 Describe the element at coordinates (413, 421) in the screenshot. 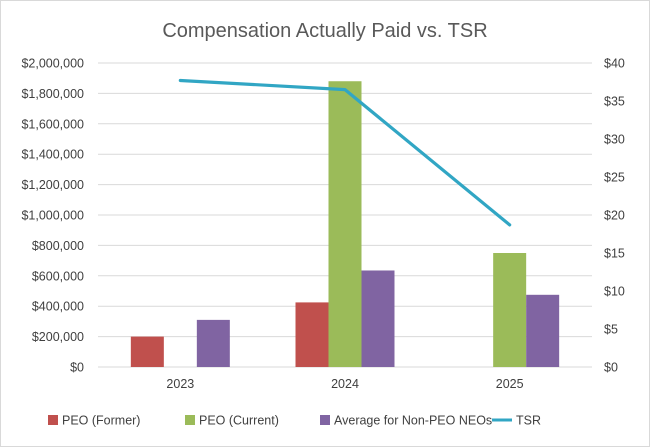

I see `legend-label: Average for Non-PEO NEOs` at that location.